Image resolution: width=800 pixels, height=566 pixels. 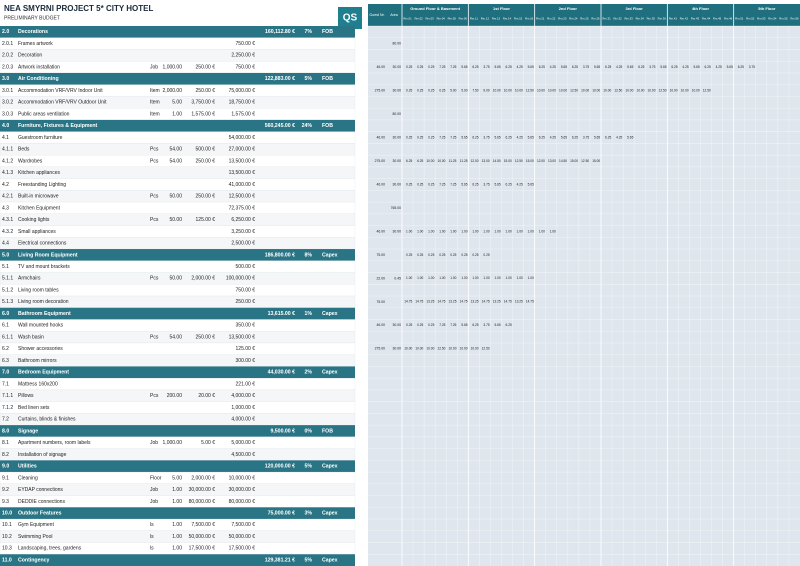 I want to click on item-cell: 50.00, so click(x=175, y=197).